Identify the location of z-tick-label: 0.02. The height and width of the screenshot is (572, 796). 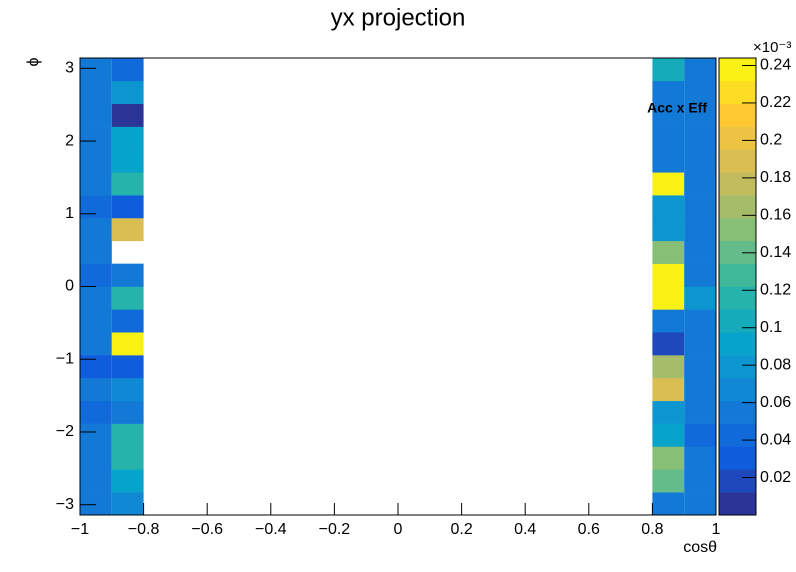
(775, 477).